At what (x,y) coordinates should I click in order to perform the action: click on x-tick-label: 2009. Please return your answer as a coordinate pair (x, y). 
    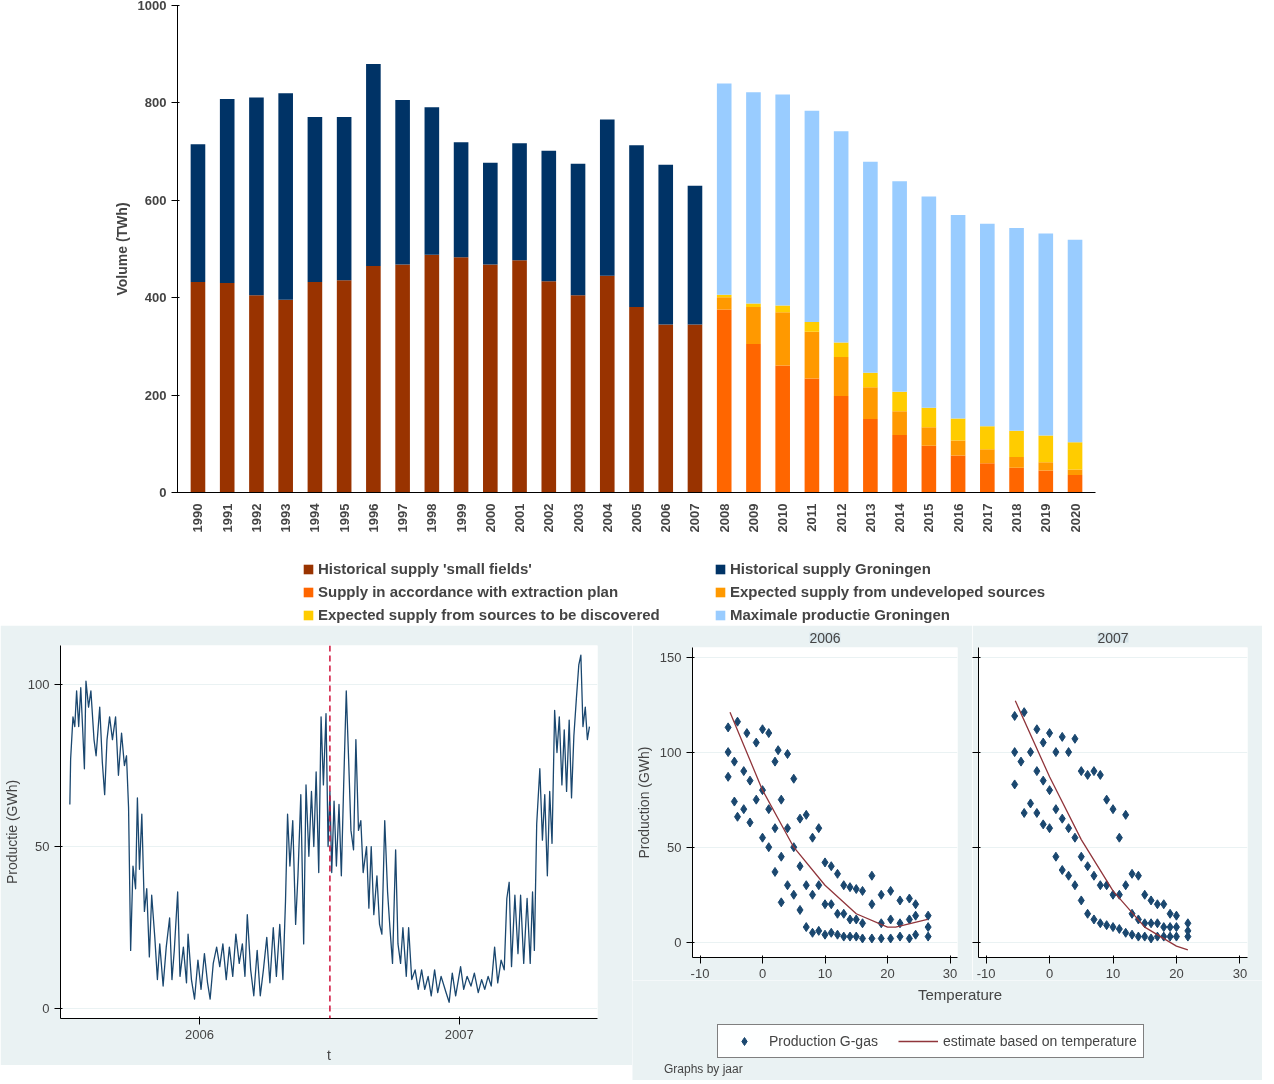
    Looking at the image, I should click on (753, 518).